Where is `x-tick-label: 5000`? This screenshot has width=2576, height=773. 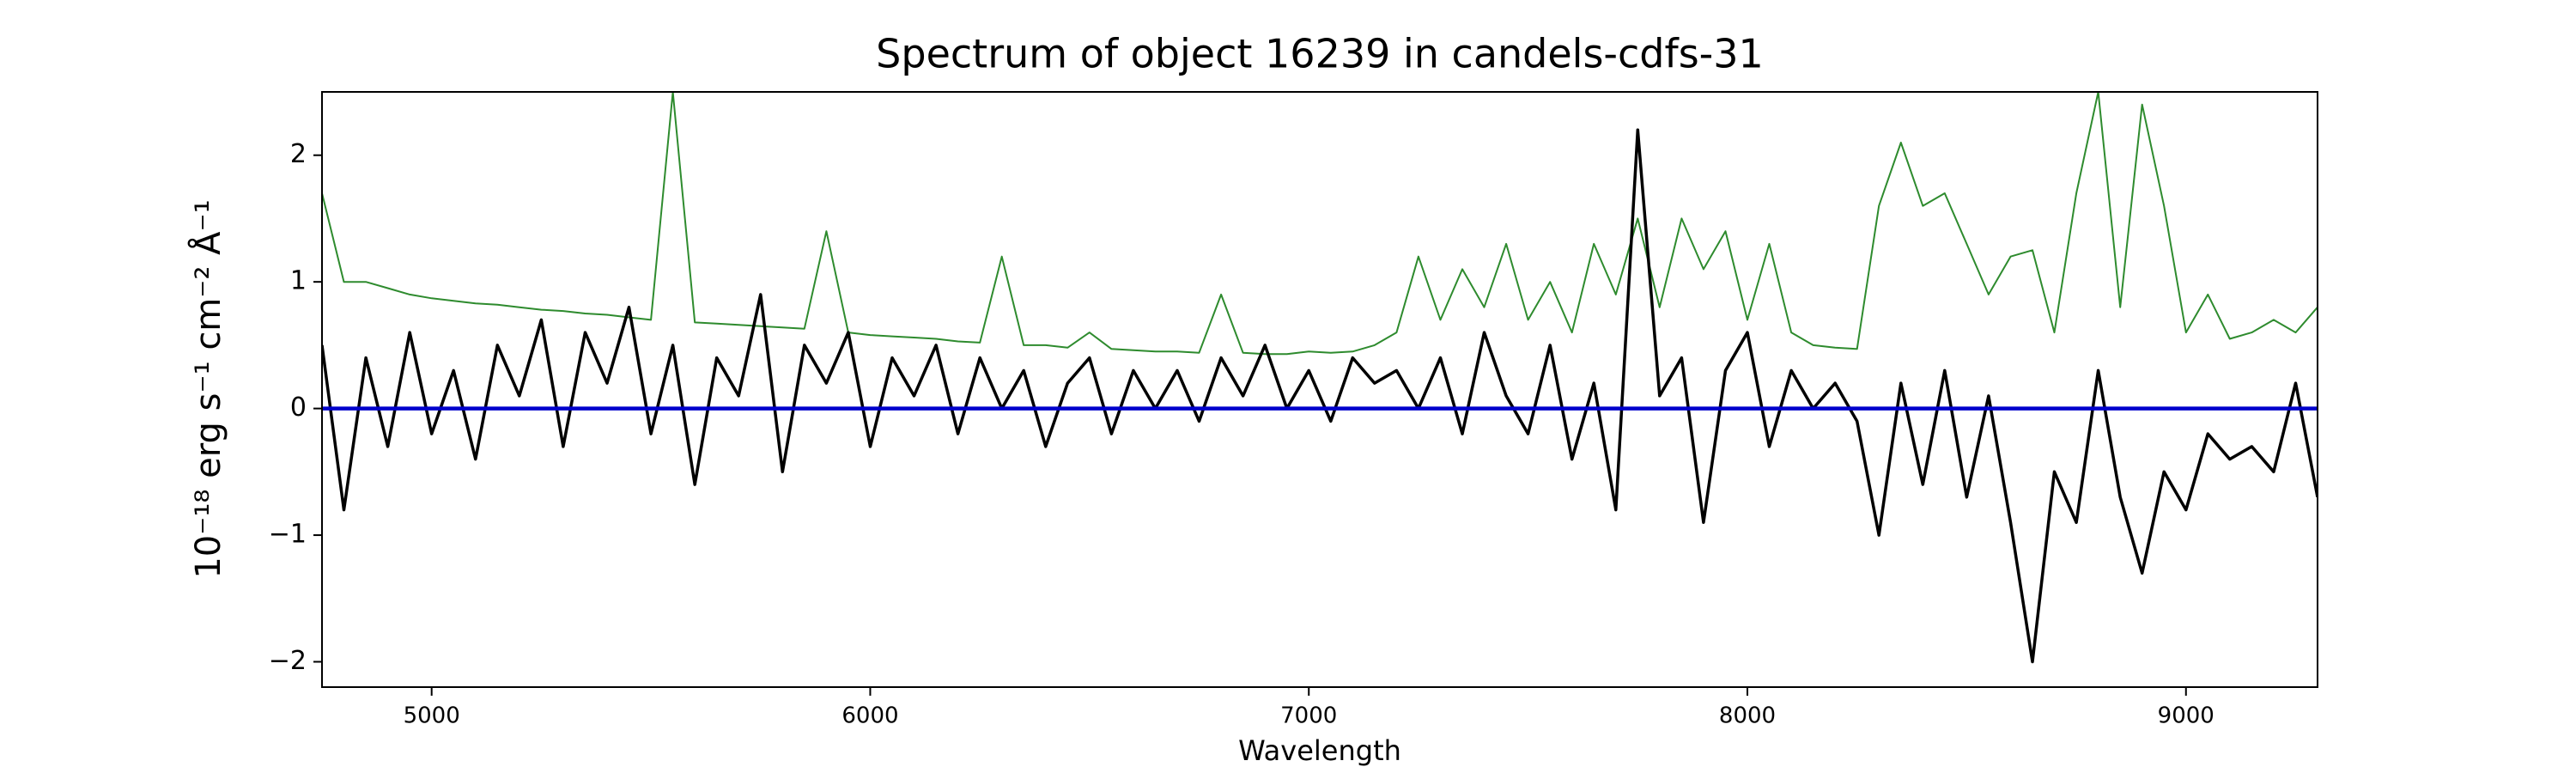
x-tick-label: 5000 is located at coordinates (432, 716).